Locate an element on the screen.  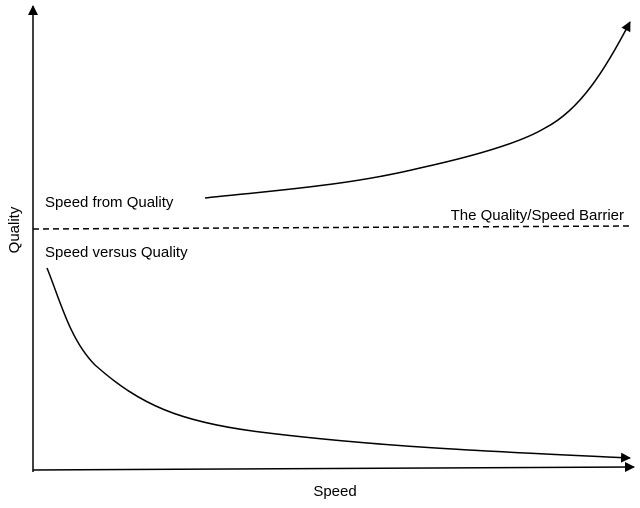
y-axis-label: Quality is located at coordinates (14, 229).